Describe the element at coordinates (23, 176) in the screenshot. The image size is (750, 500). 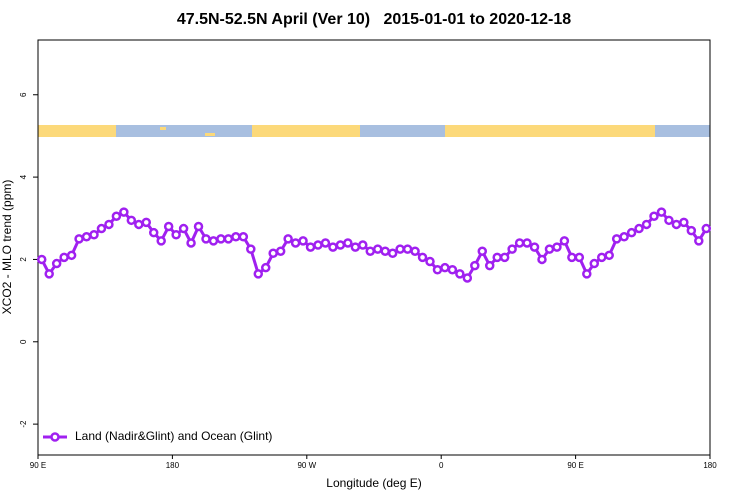
I see `y-tick-label: 4` at that location.